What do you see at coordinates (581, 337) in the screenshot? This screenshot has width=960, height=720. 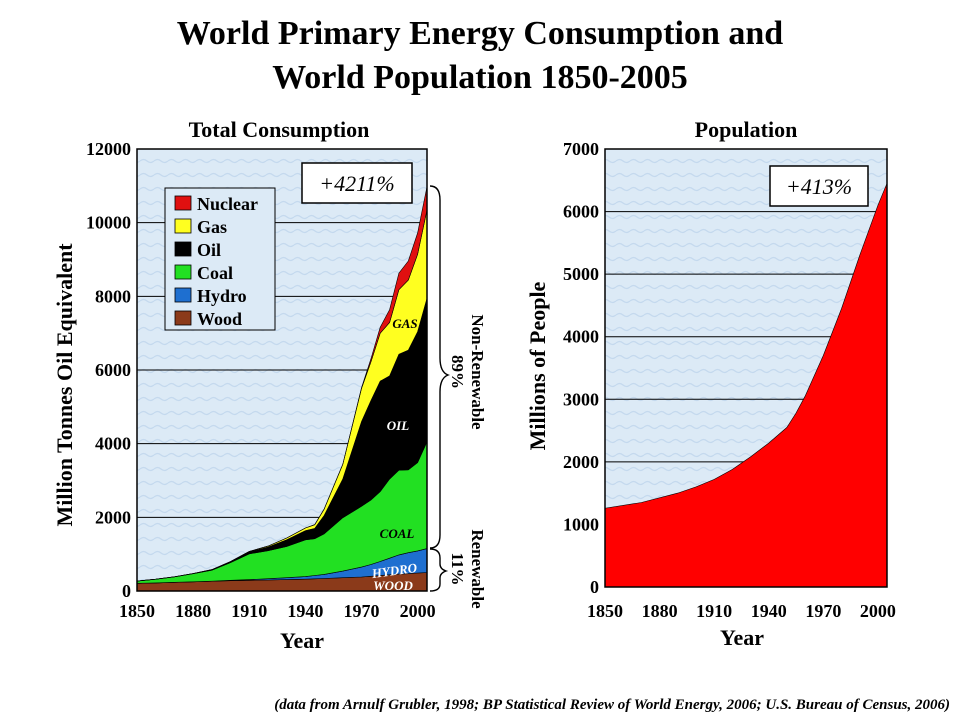 I see `population-y-tick-label: 4000` at bounding box center [581, 337].